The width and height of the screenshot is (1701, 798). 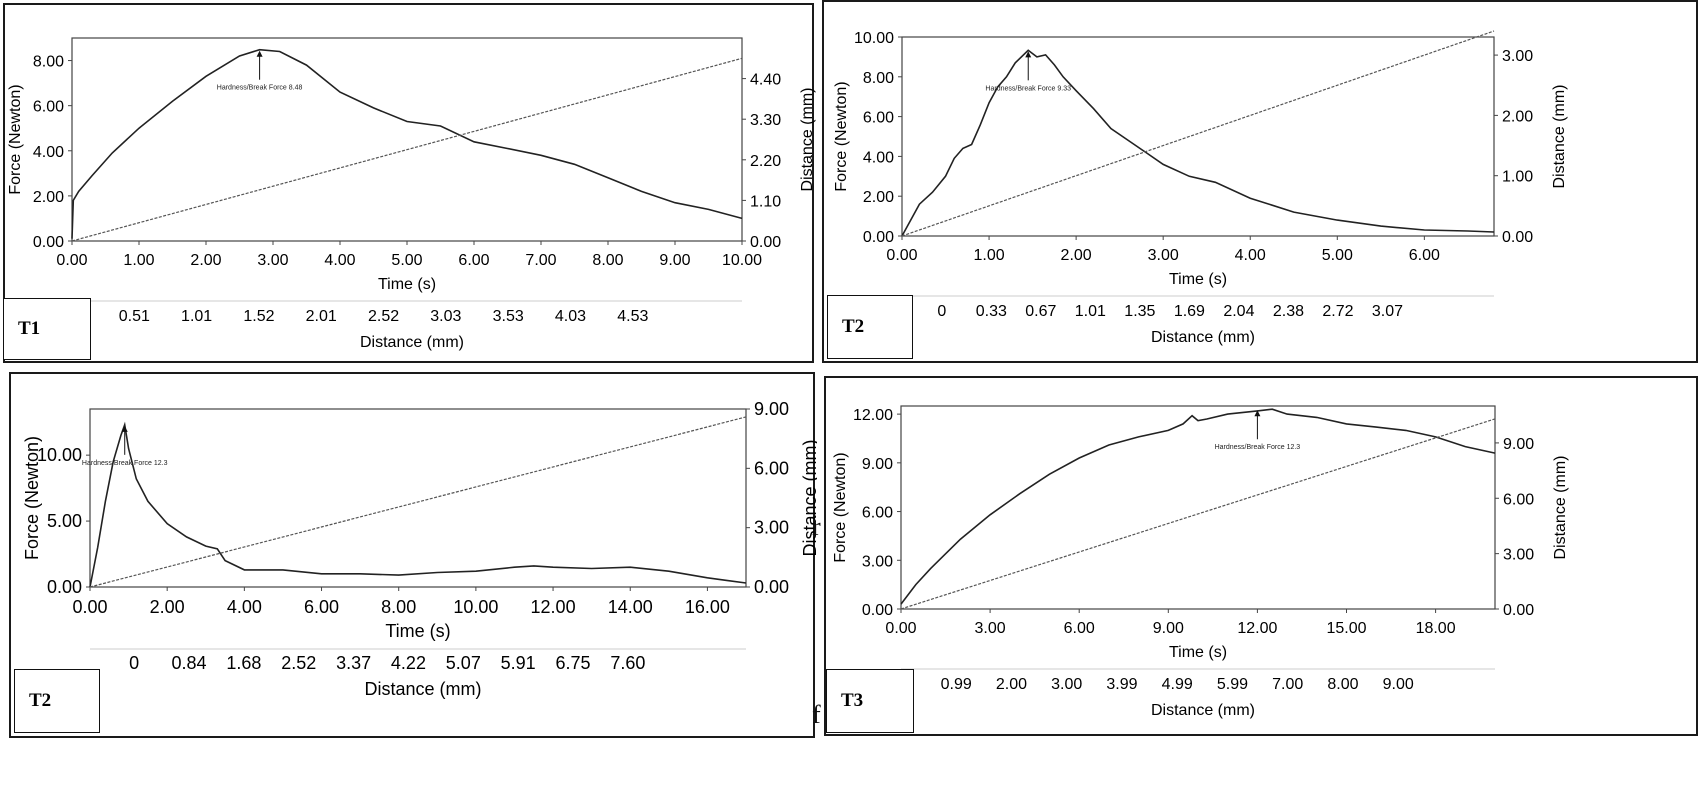 I want to click on x2-tick-label: 3.99, so click(x=1121, y=684).